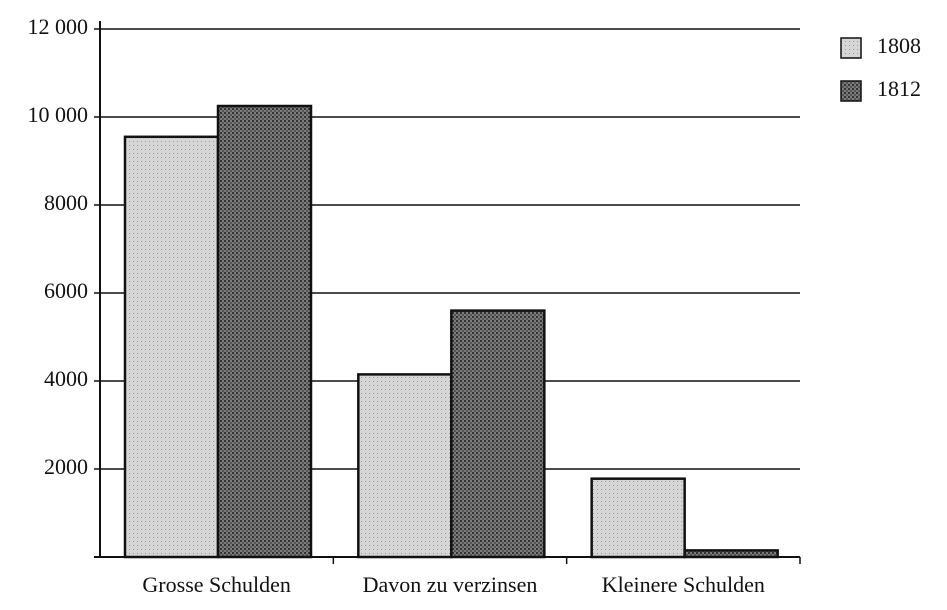 The height and width of the screenshot is (610, 947). I want to click on x-tick-label: Kleinere Schulden, so click(683, 584).